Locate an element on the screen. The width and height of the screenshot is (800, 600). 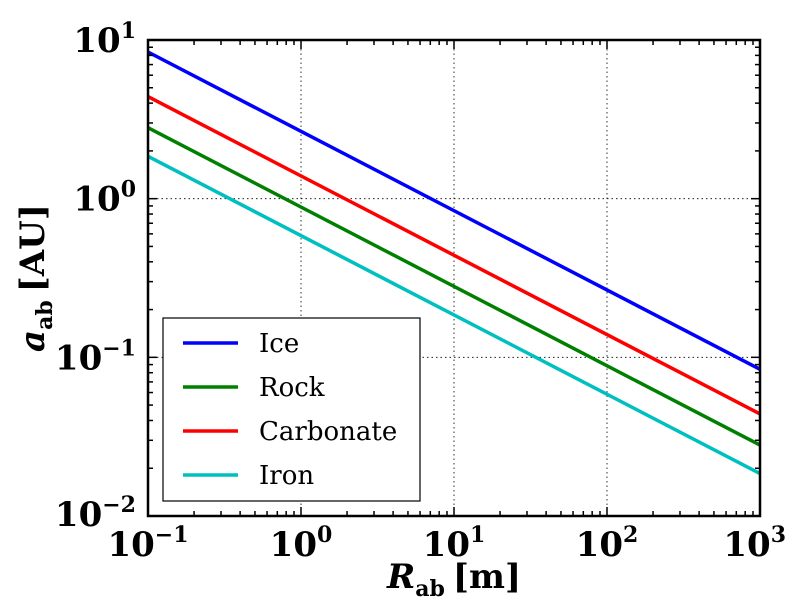
x-tick-label: 10⁰ is located at coordinates (301, 543).